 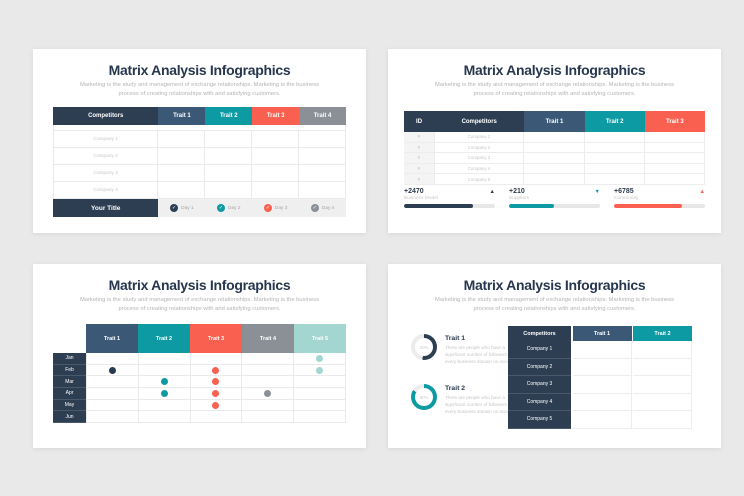 I want to click on donut-percent-label: 50%, so click(x=424, y=347).